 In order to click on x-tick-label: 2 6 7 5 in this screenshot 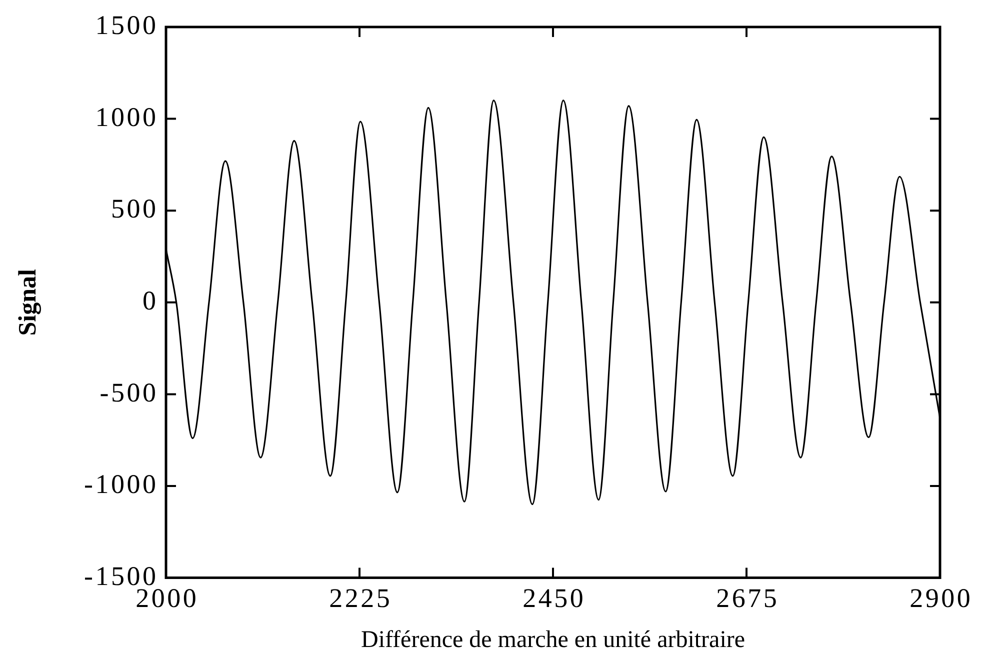, I will do `click(746, 598)`.